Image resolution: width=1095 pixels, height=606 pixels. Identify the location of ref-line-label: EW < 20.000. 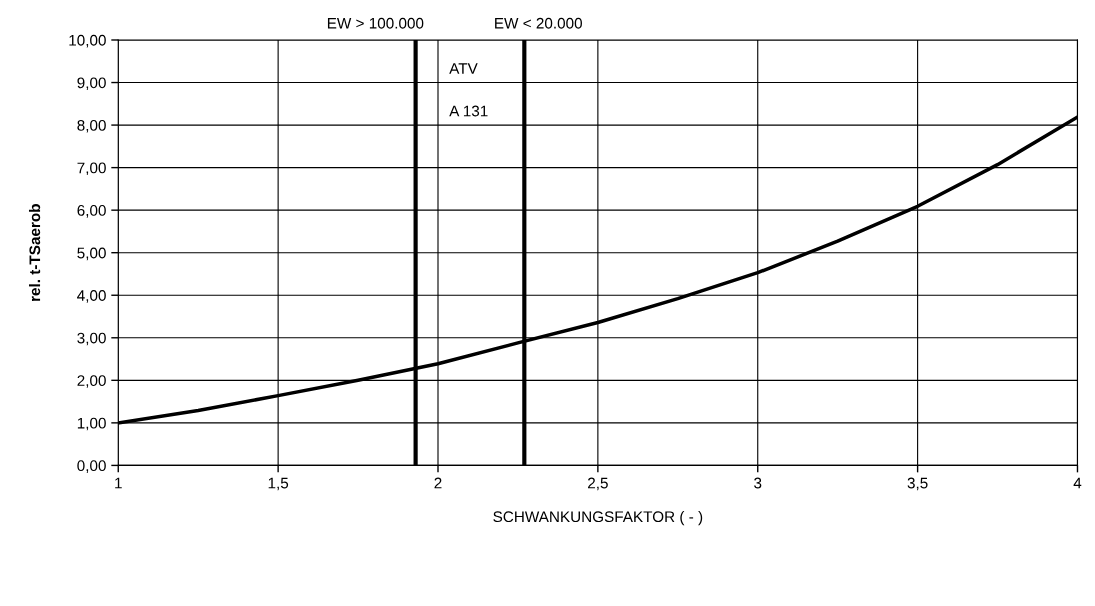
(538, 23).